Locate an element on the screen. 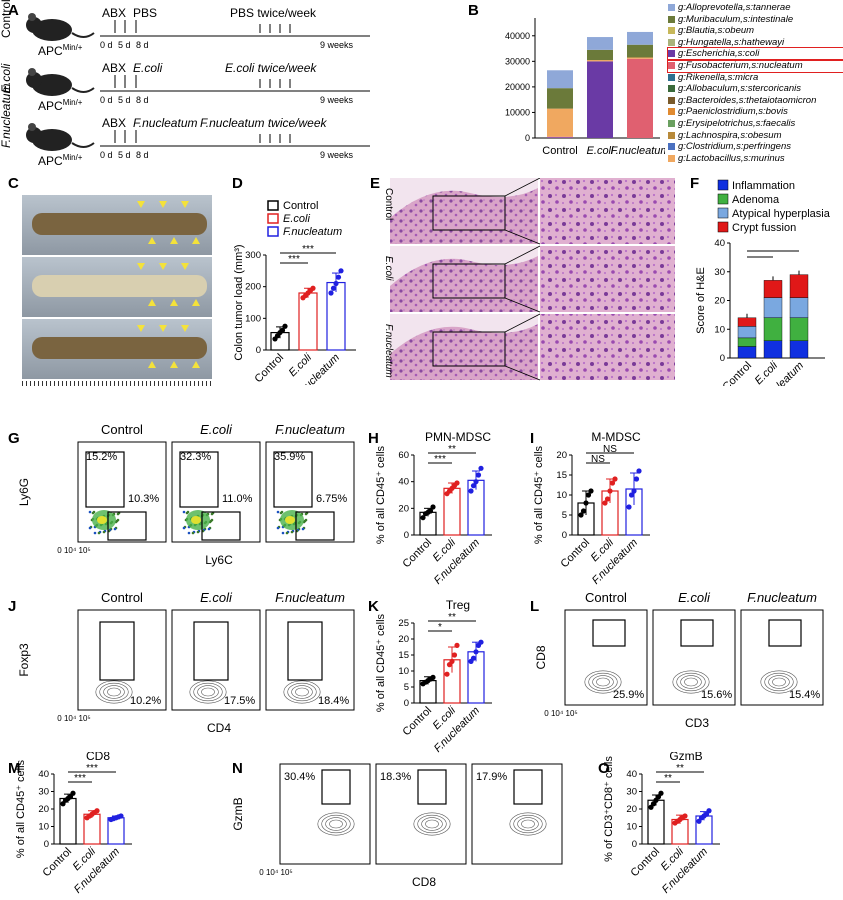 The image size is (843, 900). zoom-box is located at coordinates (469, 281).